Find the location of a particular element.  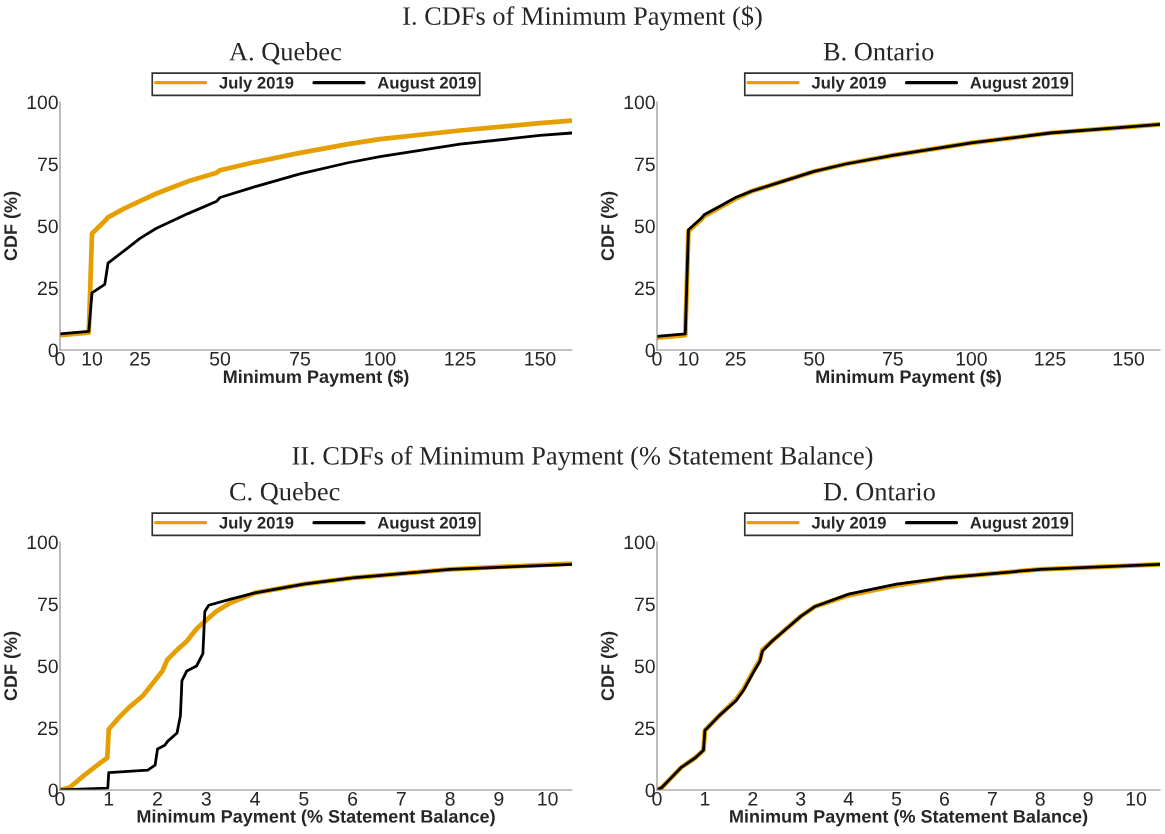

chart-title: B. Ontario is located at coordinates (878, 51).